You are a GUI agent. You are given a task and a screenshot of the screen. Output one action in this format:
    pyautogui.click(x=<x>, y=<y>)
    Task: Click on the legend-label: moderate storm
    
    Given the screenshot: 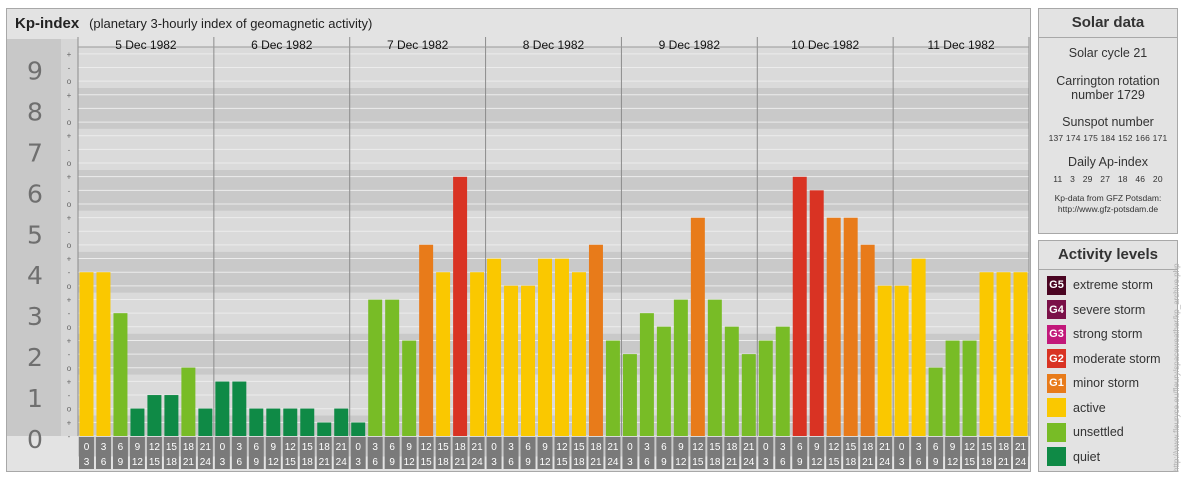 What is the action you would take?
    pyautogui.click(x=1117, y=358)
    